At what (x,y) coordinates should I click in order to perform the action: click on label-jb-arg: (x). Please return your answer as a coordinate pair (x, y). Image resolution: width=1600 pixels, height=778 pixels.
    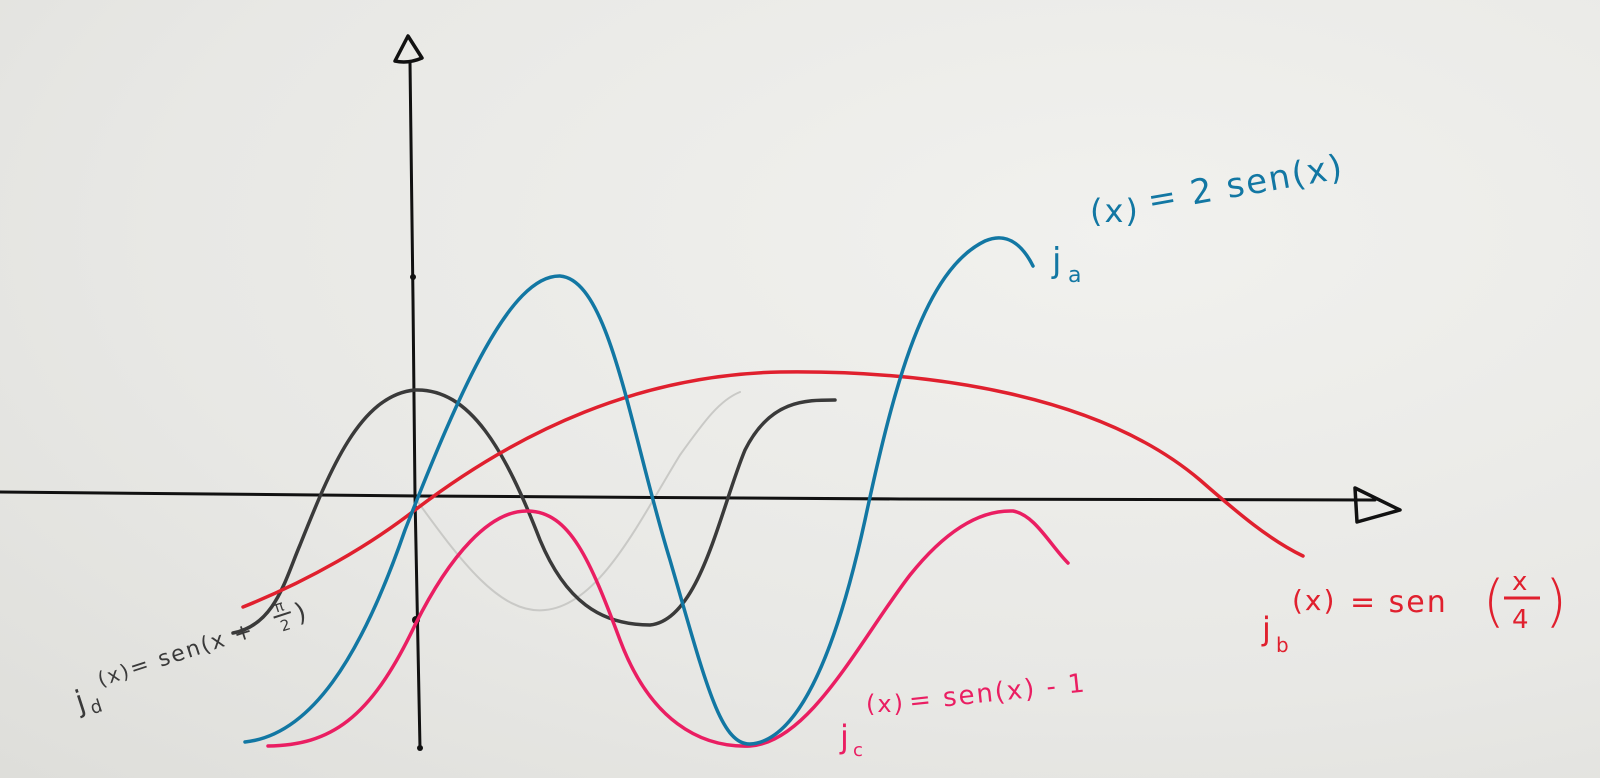
    Looking at the image, I should click on (1314, 600).